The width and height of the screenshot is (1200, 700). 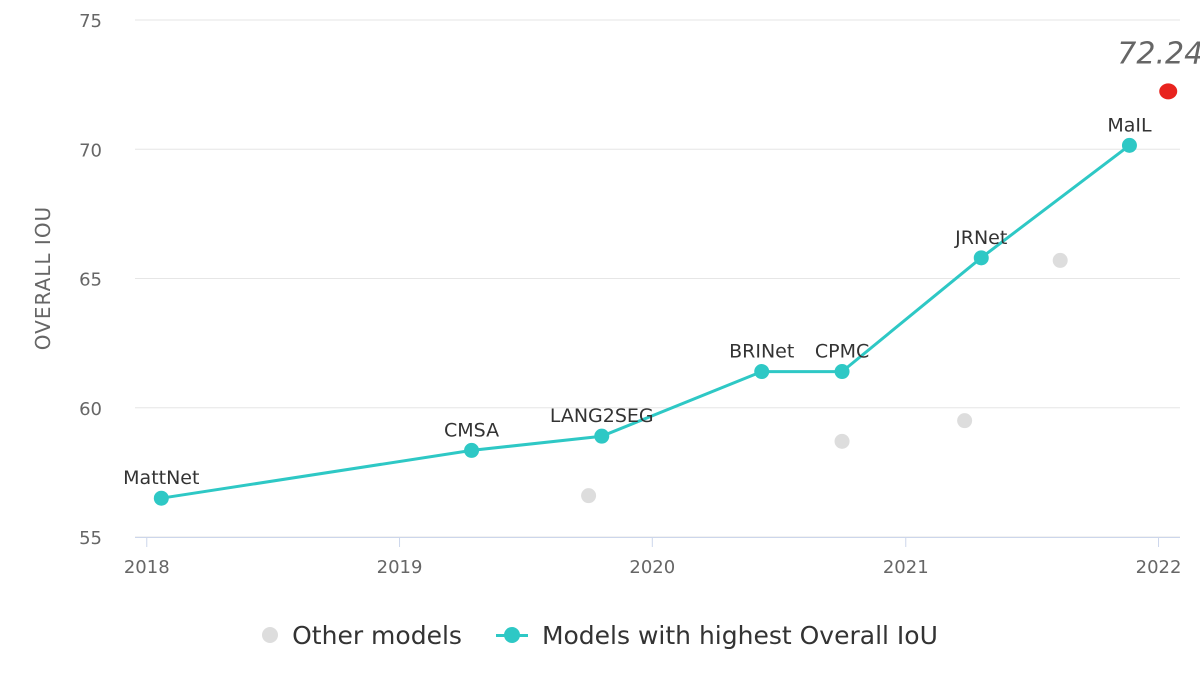 I want to click on x-tick-label: 2019, so click(x=400, y=567).